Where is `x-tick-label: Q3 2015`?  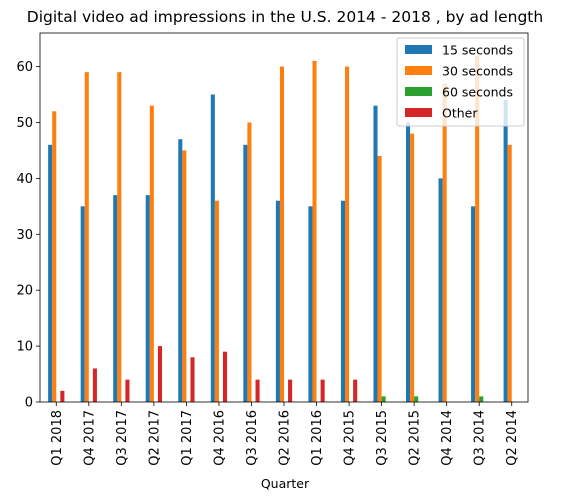 x-tick-label: Q3 2015 is located at coordinates (382, 438).